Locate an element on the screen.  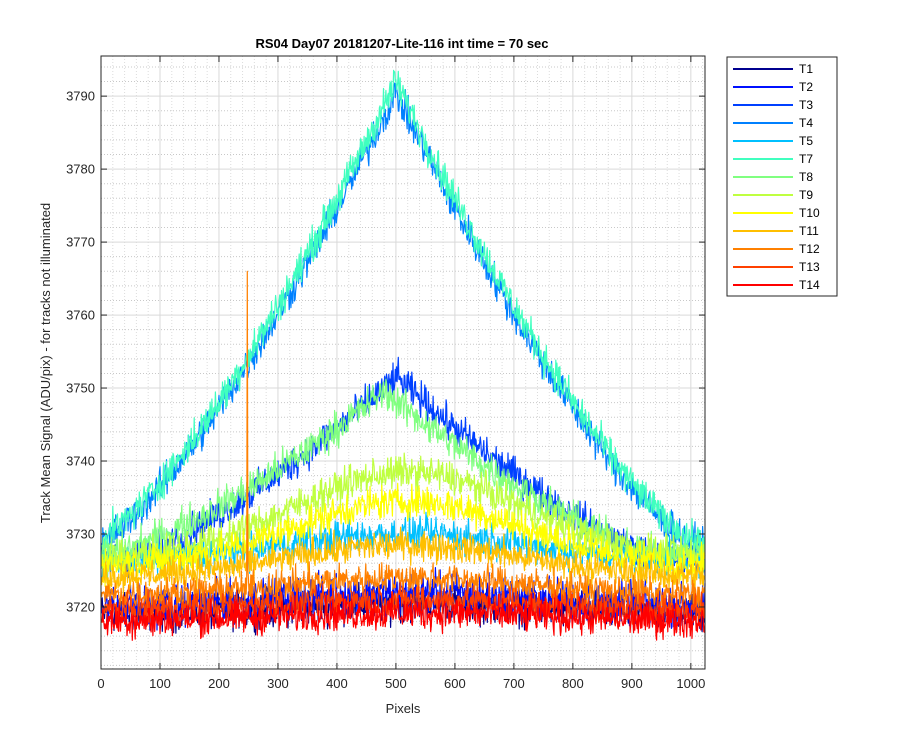
x-tick-labels: 0 100 200 300 400 500 600 700 800 900 1000 is located at coordinates (401, 683).